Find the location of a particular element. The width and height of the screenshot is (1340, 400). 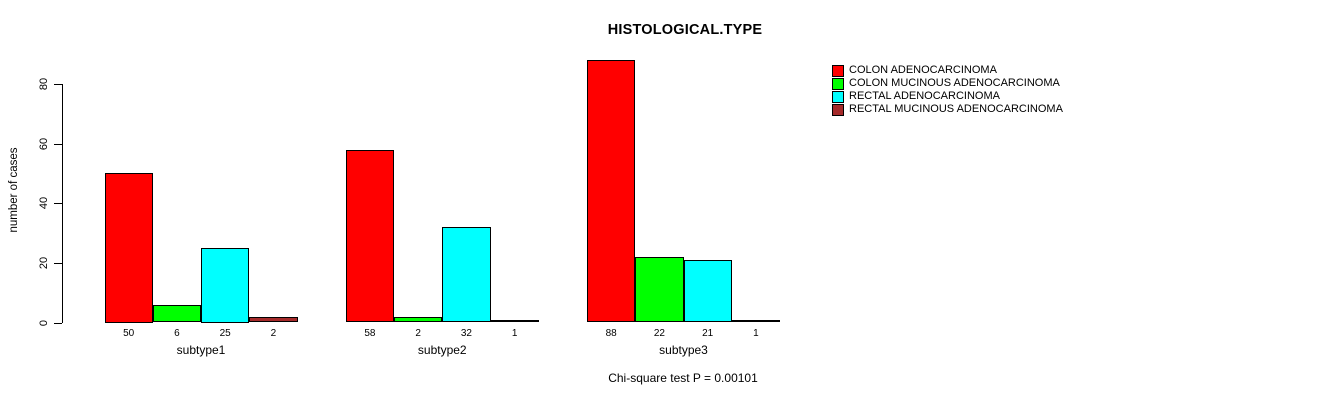

bar-series2-subtype1 is located at coordinates (225, 285).